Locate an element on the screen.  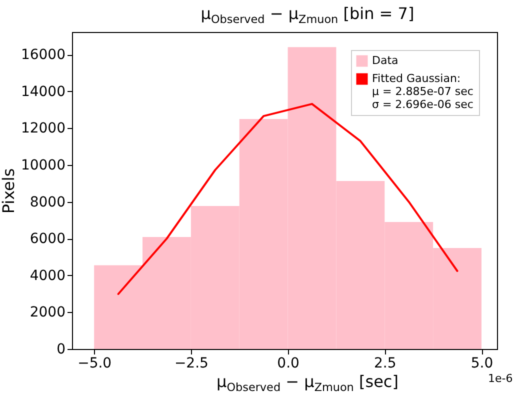
y-tick-label: 12000 is located at coordinates (43, 128).